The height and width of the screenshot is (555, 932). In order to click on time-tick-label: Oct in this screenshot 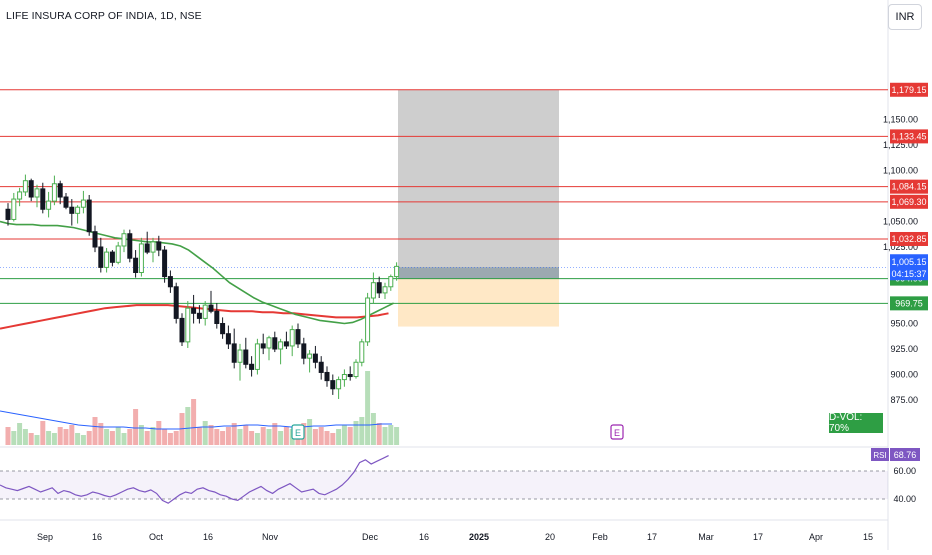, I will do `click(156, 537)`.